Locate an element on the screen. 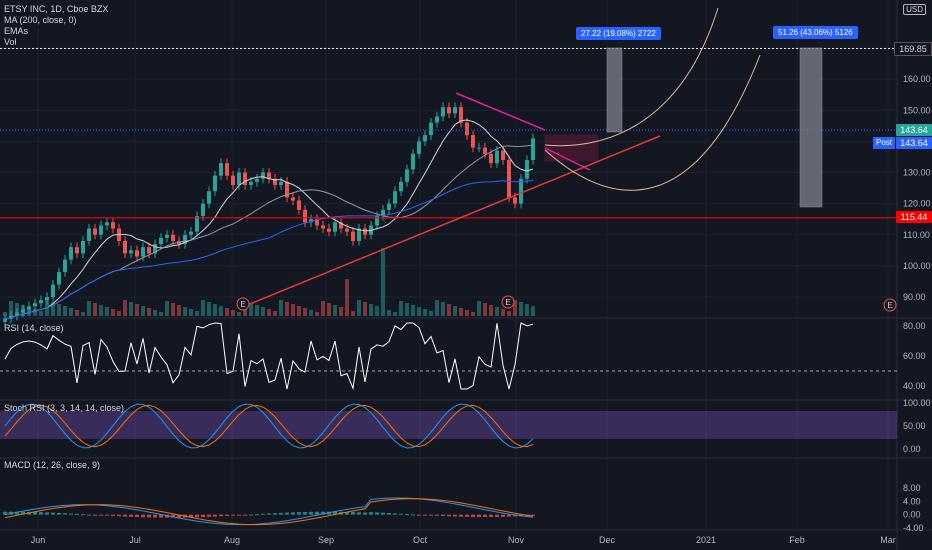 This screenshot has height=550, width=932. legend-symbol: ETSY INC, 1D, Cboe BZX is located at coordinates (56, 9).